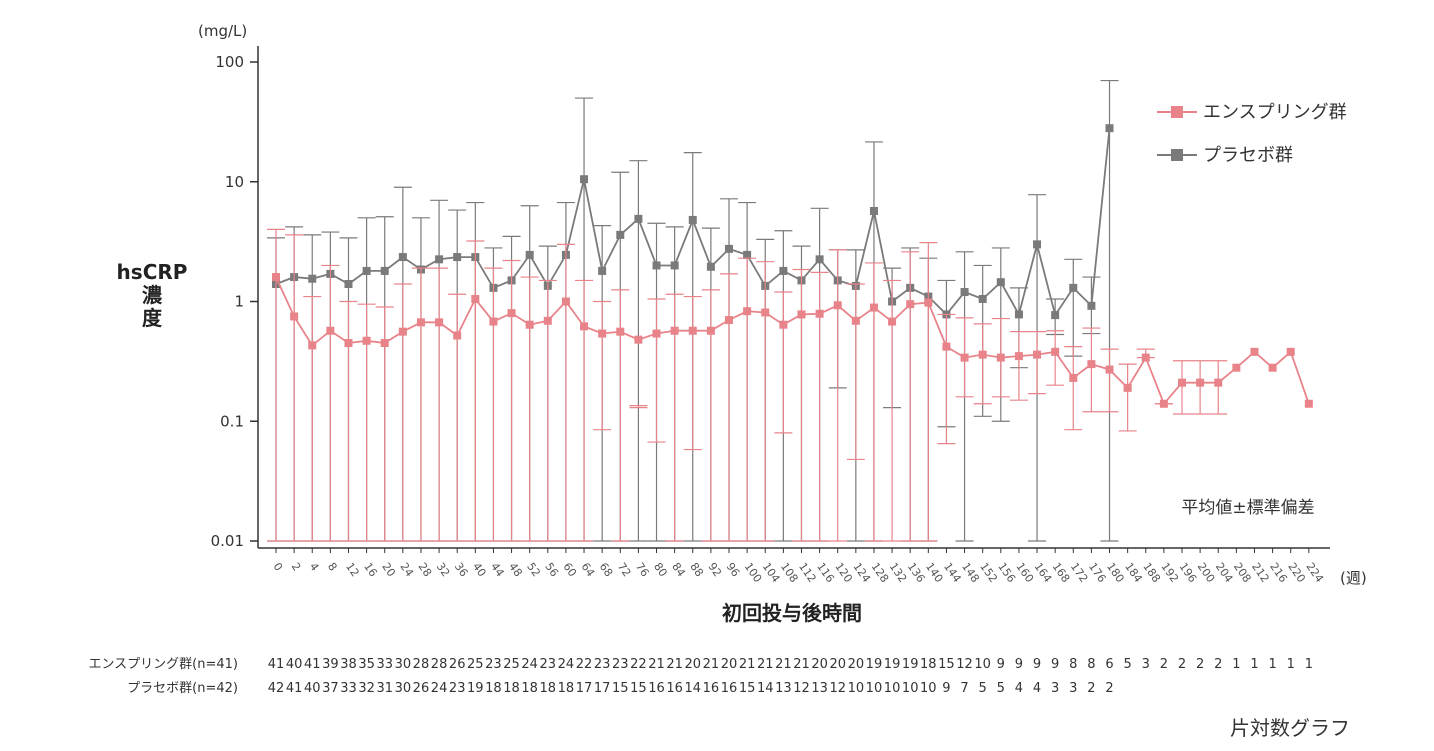 This screenshot has width=1434, height=751. I want to click on legend-label: エンスプリング群, so click(1275, 112).